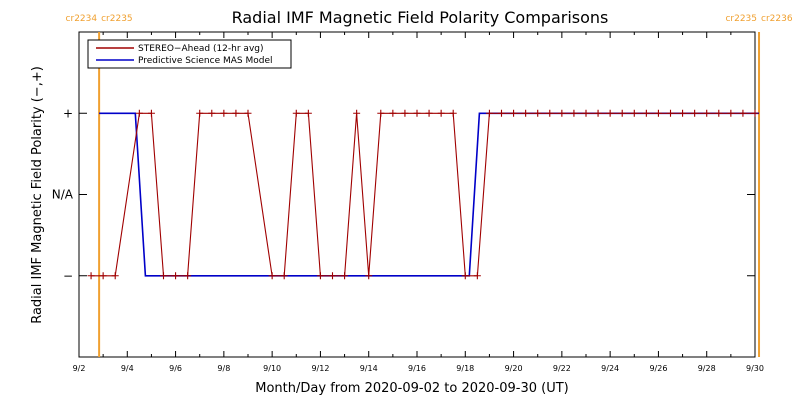 Image resolution: width=800 pixels, height=400 pixels. Describe the element at coordinates (68, 276) in the screenshot. I see `y-tick-label: −` at that location.